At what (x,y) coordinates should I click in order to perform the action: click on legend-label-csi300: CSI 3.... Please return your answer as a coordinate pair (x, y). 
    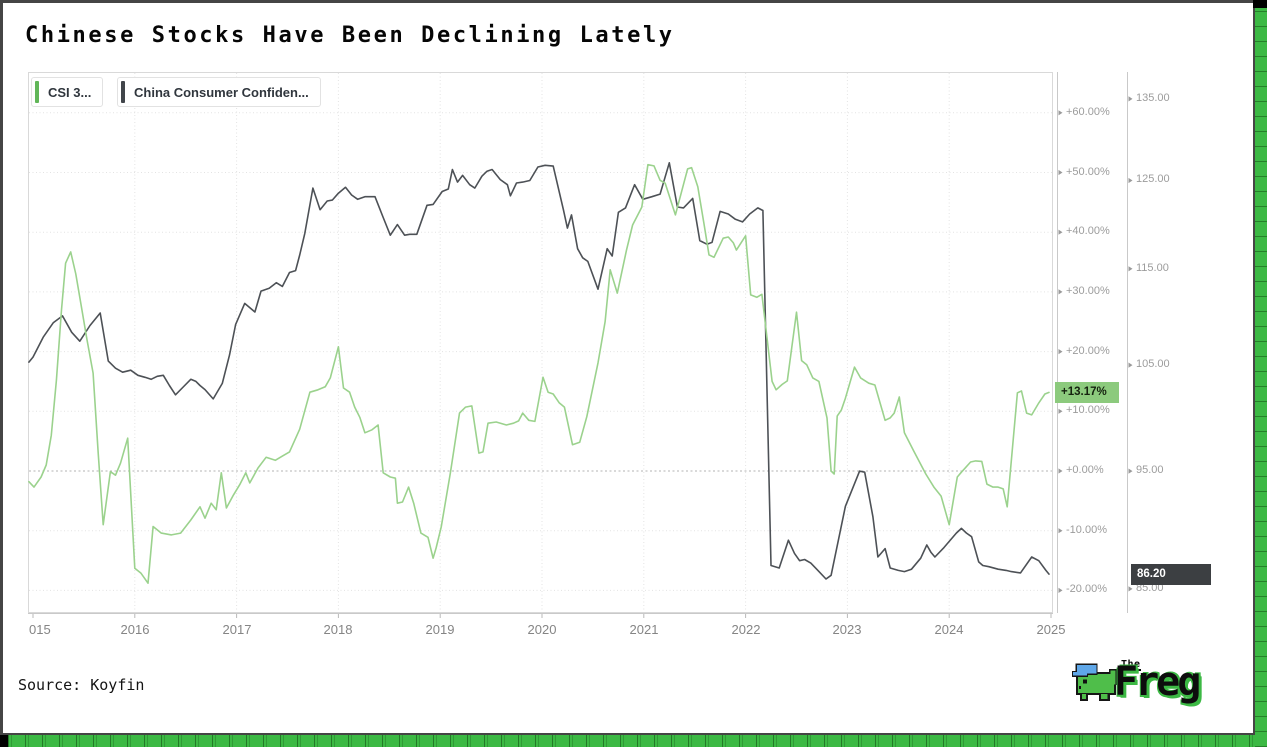
    Looking at the image, I should click on (70, 92).